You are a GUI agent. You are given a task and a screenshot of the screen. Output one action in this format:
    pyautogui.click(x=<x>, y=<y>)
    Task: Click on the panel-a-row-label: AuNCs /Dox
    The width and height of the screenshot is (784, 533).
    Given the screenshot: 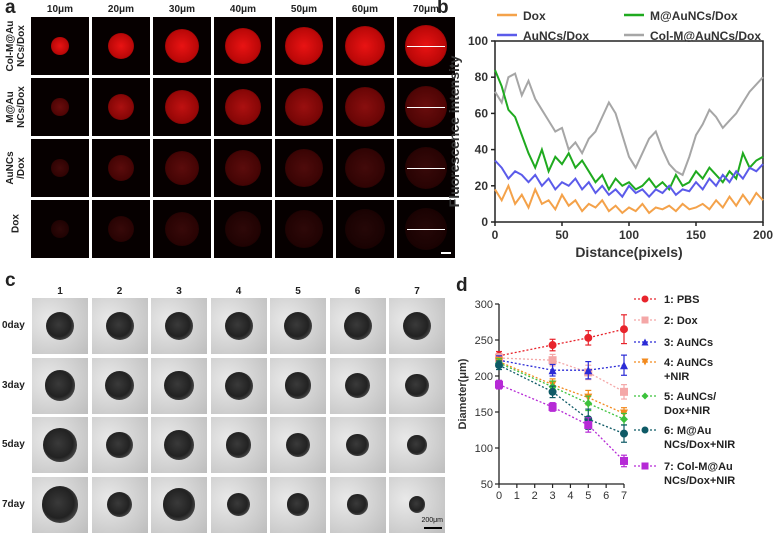 What is the action you would take?
    pyautogui.click(x=16, y=168)
    